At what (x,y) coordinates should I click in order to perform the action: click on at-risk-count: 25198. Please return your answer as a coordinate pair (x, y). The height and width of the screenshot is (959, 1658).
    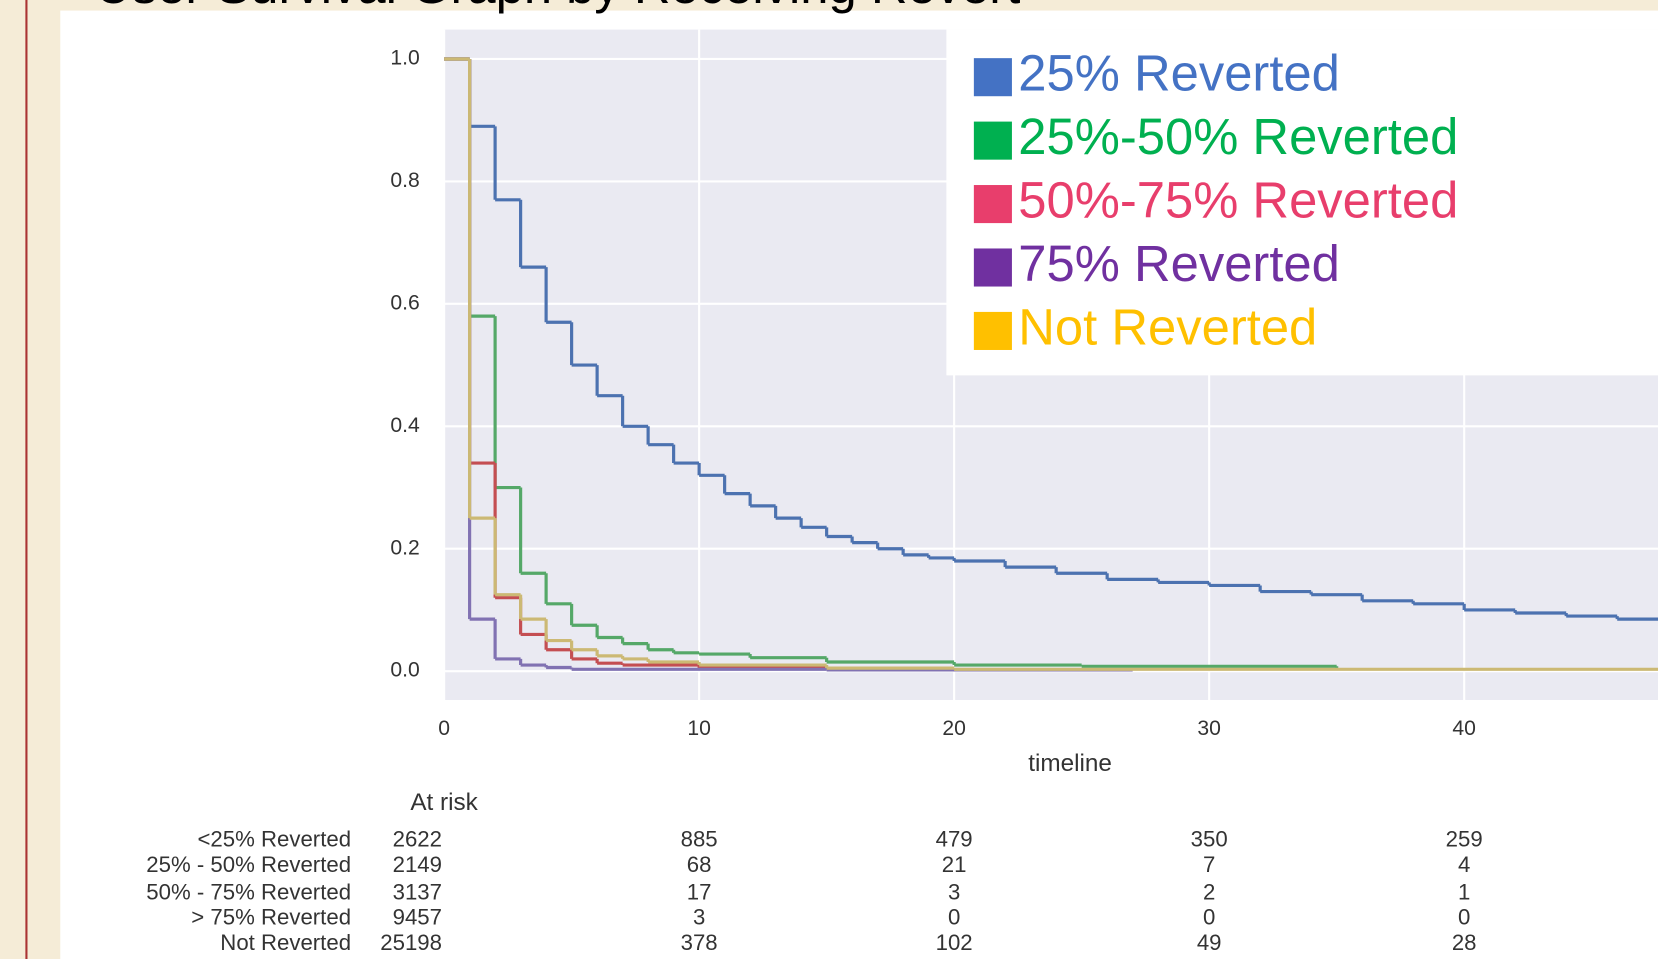
    Looking at the image, I should click on (411, 942).